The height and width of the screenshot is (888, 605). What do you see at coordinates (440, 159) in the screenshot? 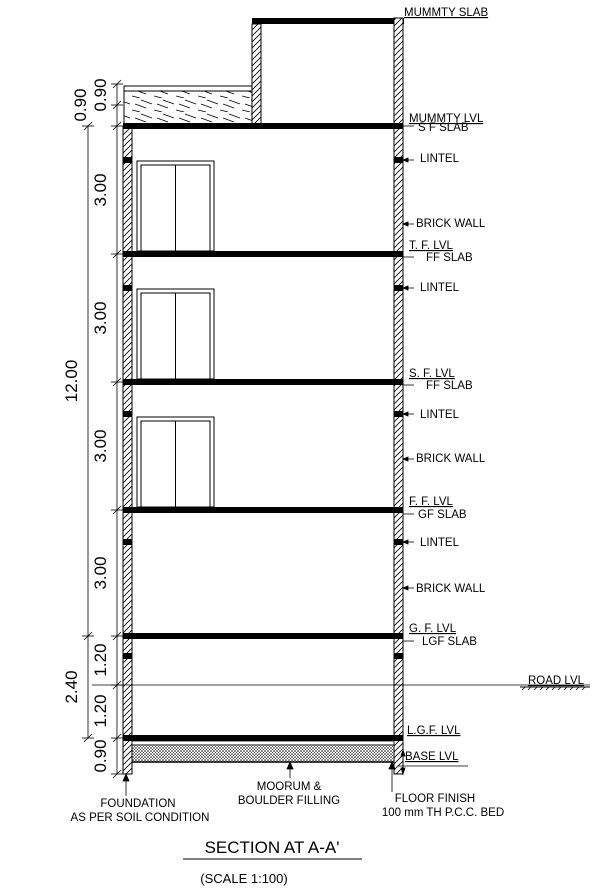
I see `label-lintel-4: LINTEL` at bounding box center [440, 159].